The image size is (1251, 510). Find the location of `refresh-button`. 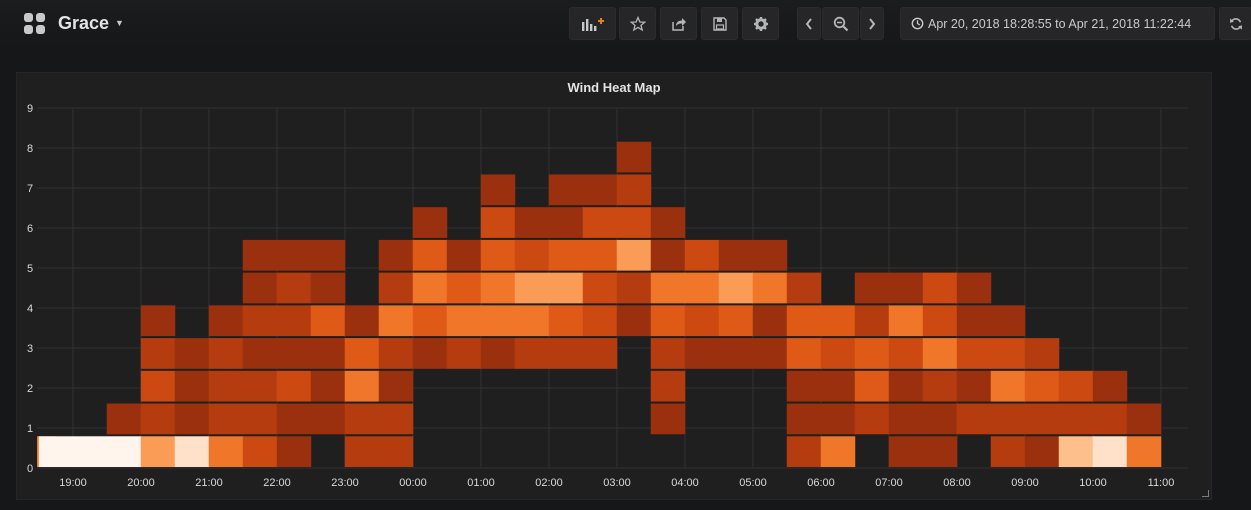

refresh-button is located at coordinates (1235, 23).